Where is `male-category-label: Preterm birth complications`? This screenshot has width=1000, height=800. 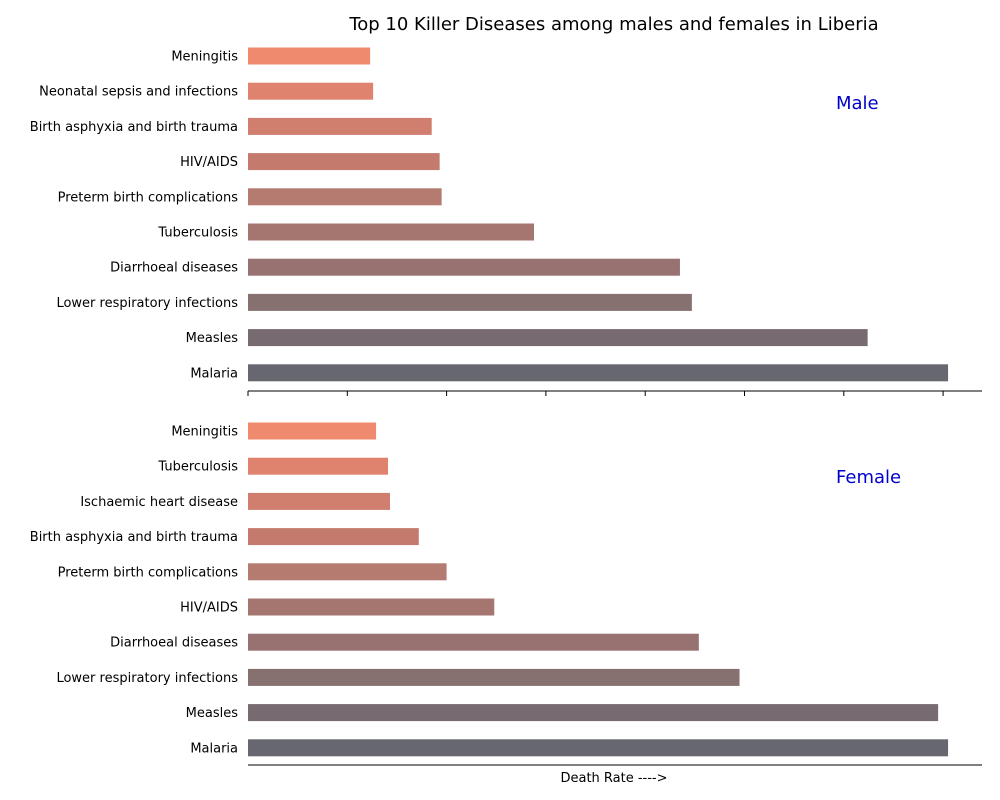 male-category-label: Preterm birth complications is located at coordinates (148, 197).